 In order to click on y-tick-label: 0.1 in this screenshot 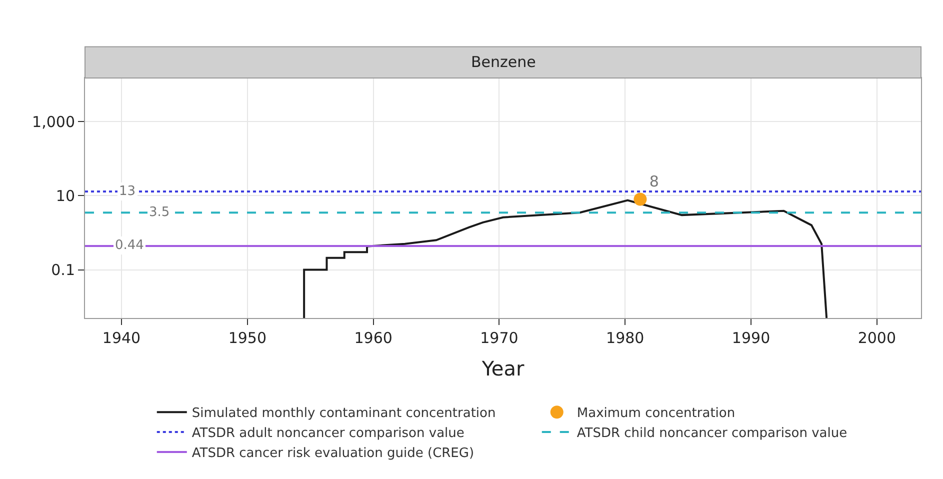, I will do `click(63, 270)`.